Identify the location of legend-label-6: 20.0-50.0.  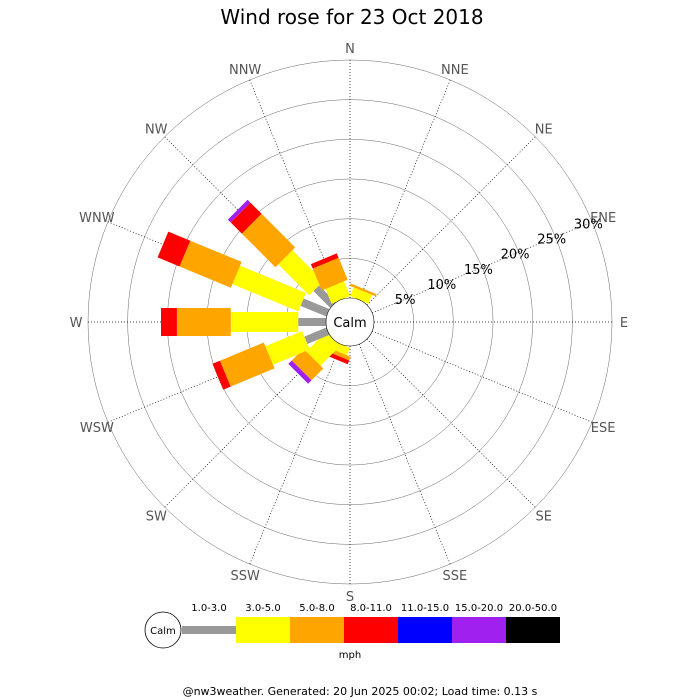
(533, 608).